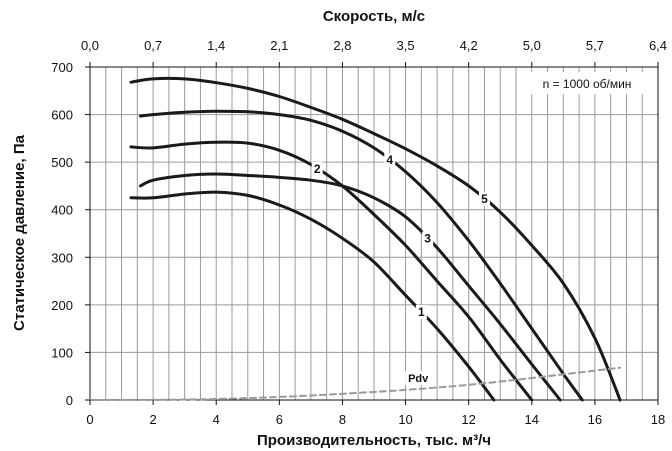 The image size is (672, 451). I want to click on x-tick-label: 10, so click(405, 419).